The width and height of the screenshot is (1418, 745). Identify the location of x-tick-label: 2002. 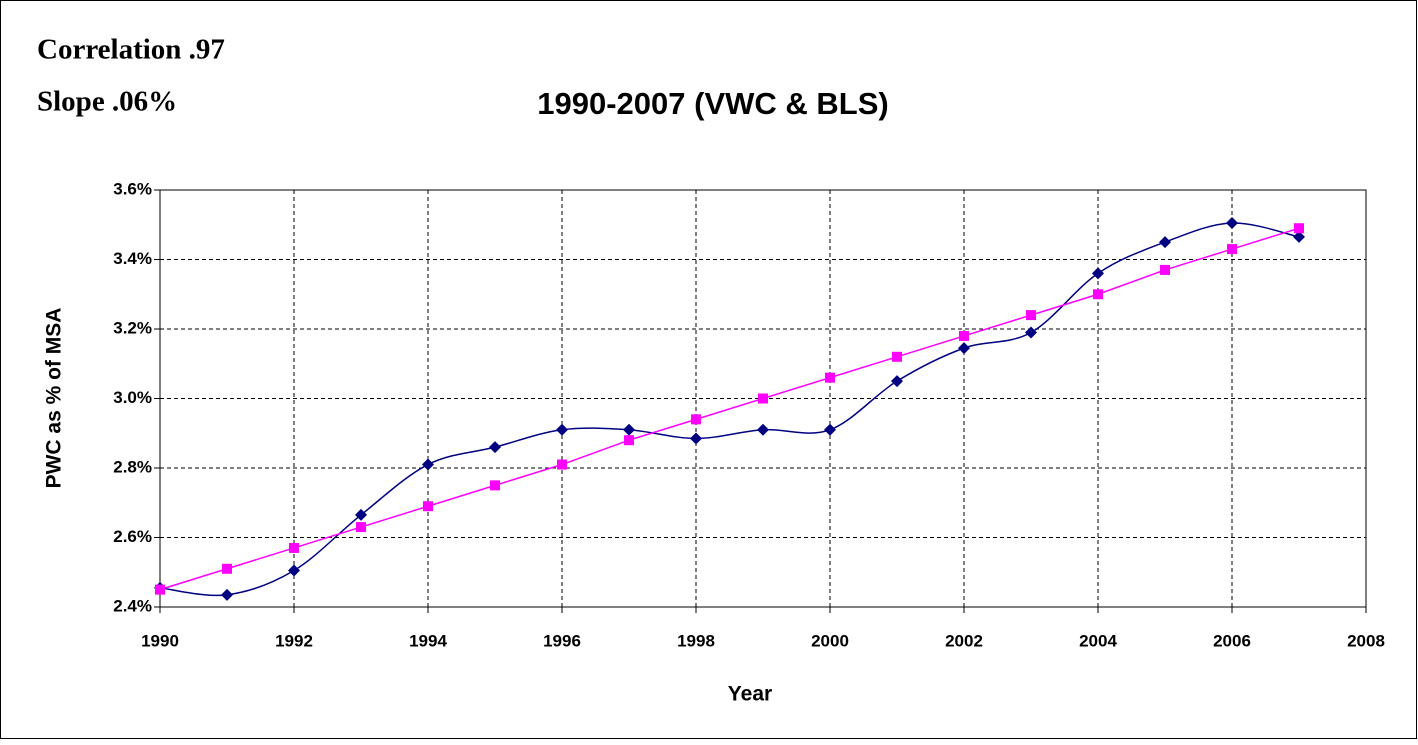
(964, 640).